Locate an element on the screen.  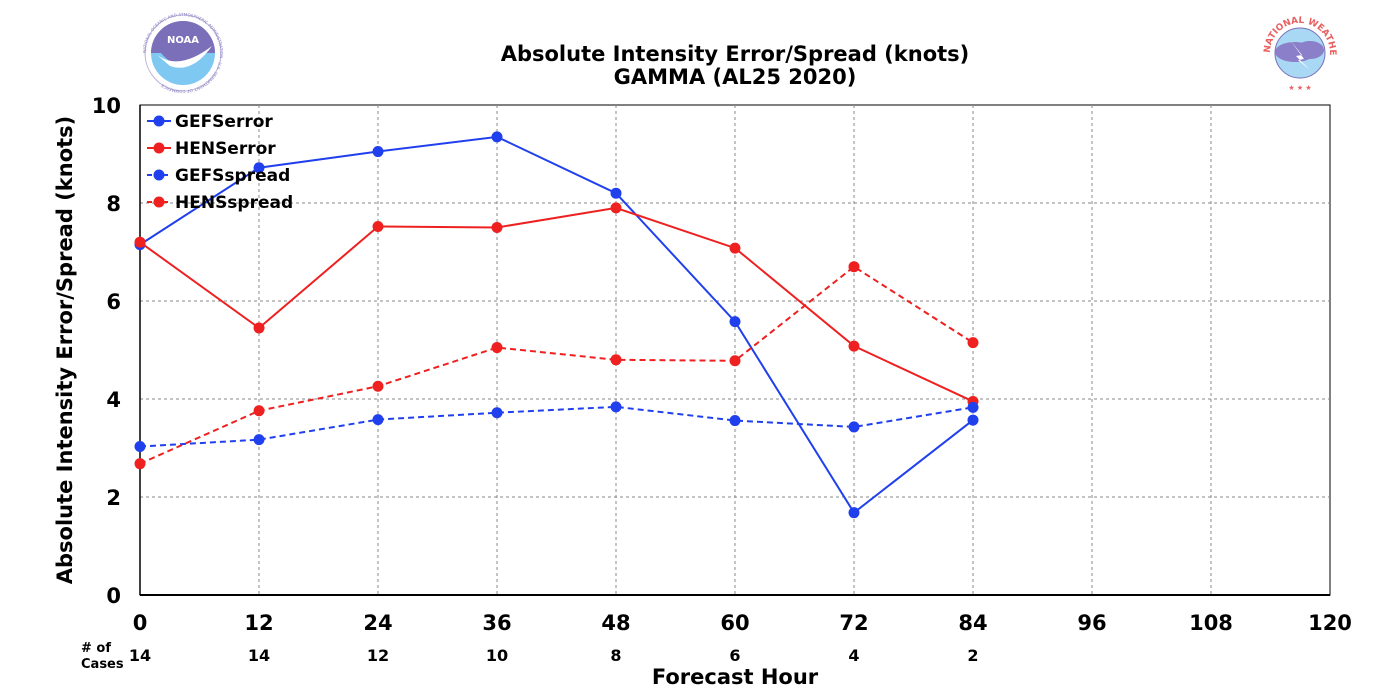
x-tick-label: 96 is located at coordinates (1091, 623).